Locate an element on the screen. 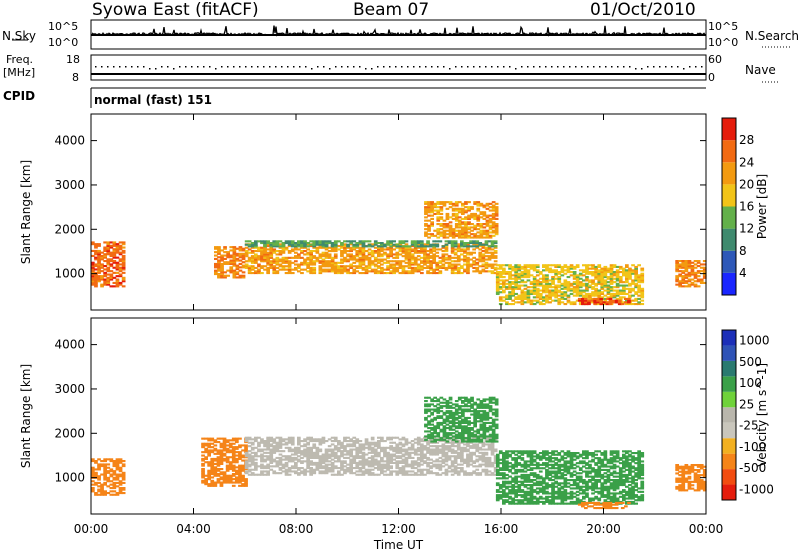  y-tick-label: 2000 is located at coordinates (69, 229).